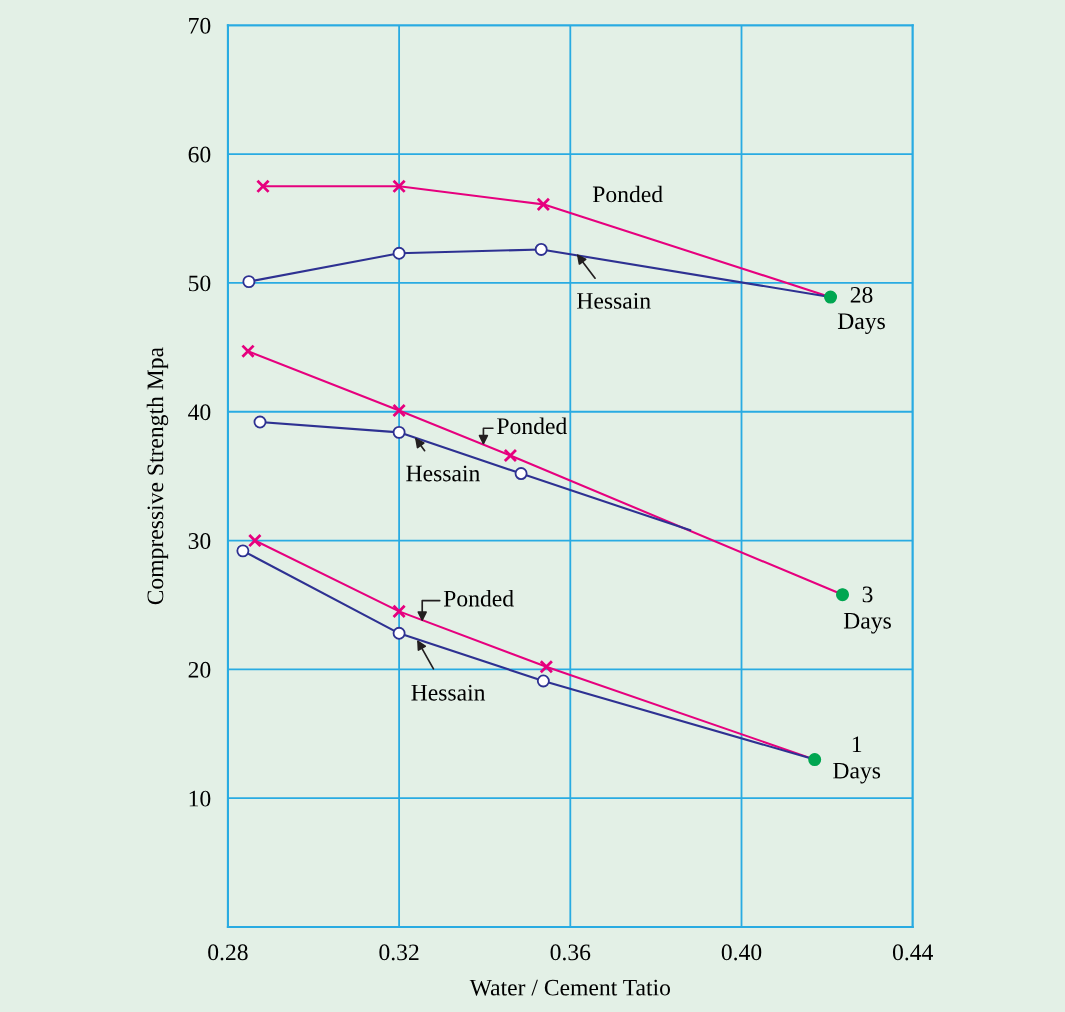 The height and width of the screenshot is (1012, 1065). What do you see at coordinates (867, 610) in the screenshot?
I see `annotation: 3 Days` at bounding box center [867, 610].